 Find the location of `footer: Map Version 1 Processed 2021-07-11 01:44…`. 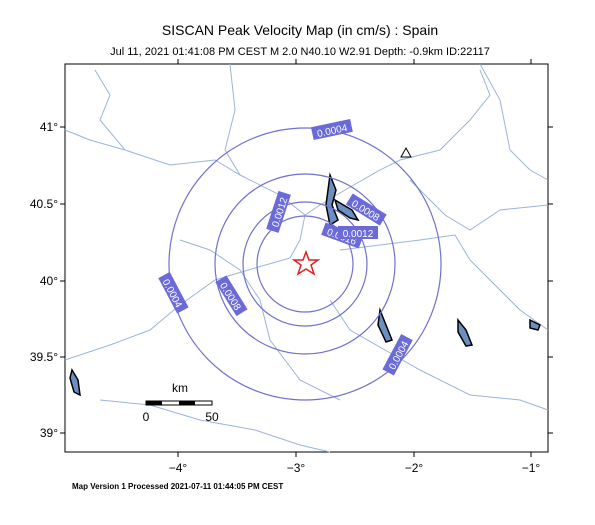

footer: Map Version 1 Processed 2021-07-11 01:44… is located at coordinates (177, 486).